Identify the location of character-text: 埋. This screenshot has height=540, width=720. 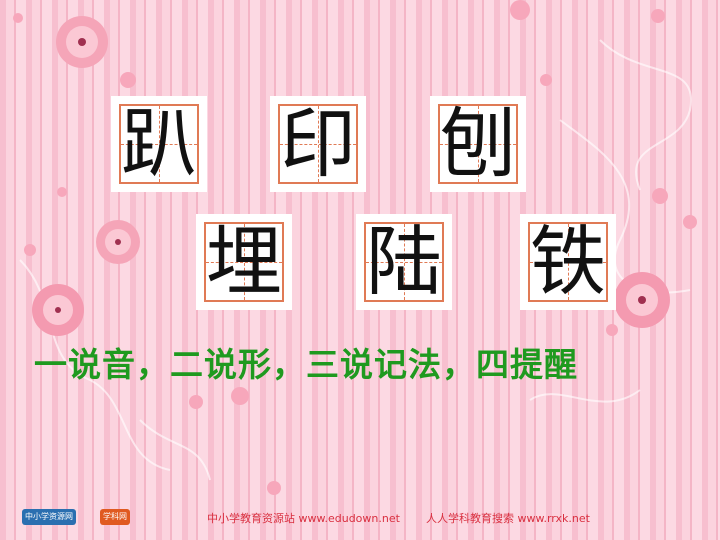
(244, 261).